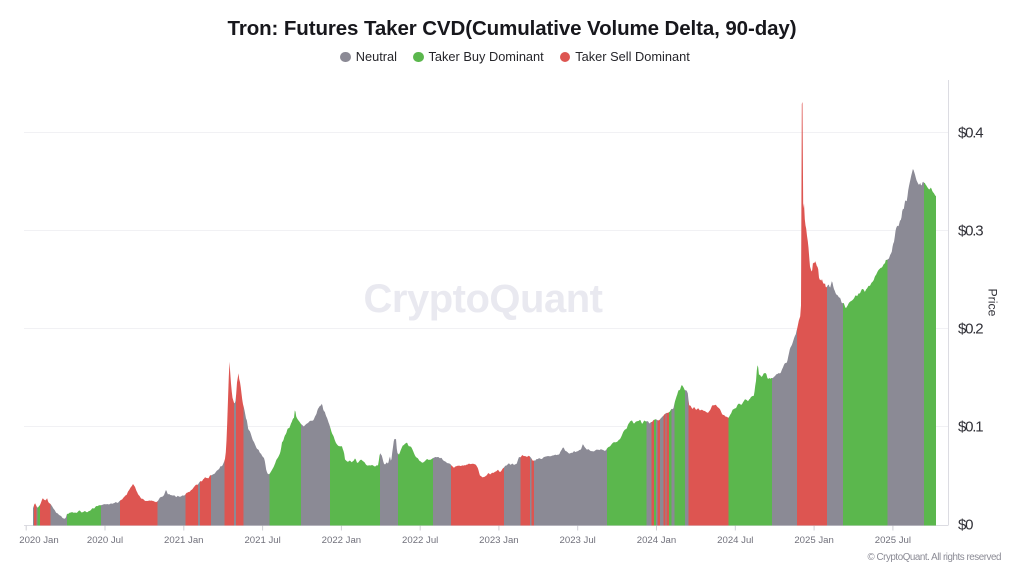 The image size is (1024, 576). What do you see at coordinates (341, 540) in the screenshot?
I see `svg-text: 2022 Jan` at bounding box center [341, 540].